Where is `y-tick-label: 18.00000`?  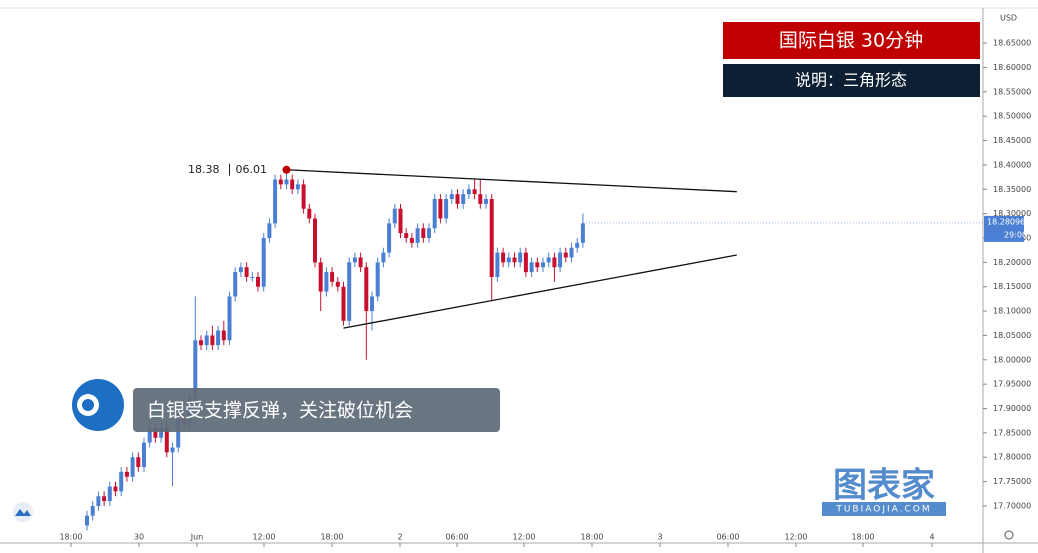 y-tick-label: 18.00000 is located at coordinates (1012, 359).